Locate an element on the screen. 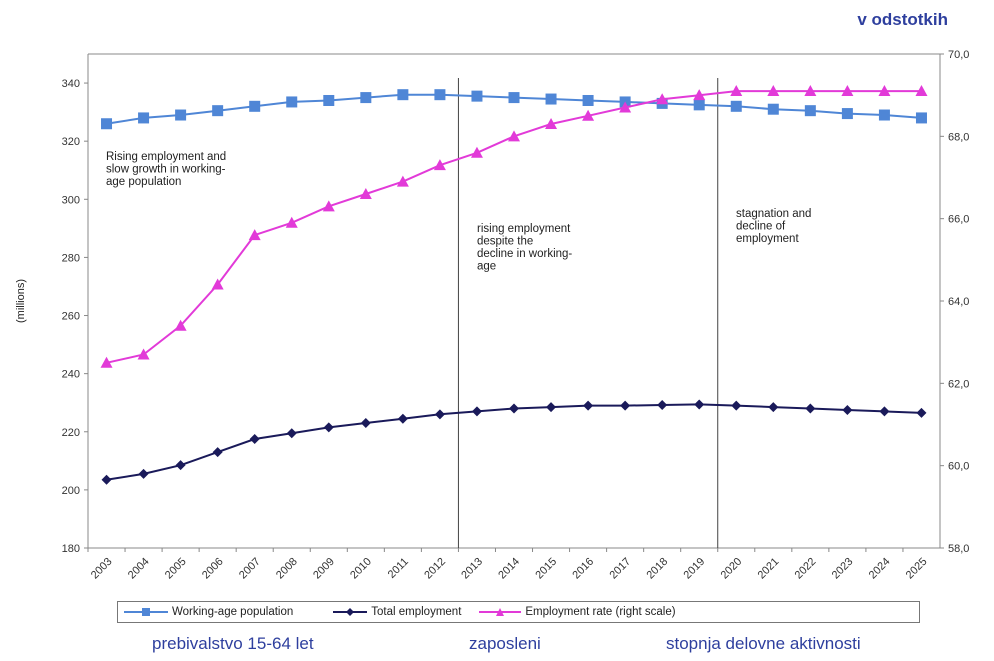 The image size is (994, 661). x-tick-label: 2004 is located at coordinates (139, 569).